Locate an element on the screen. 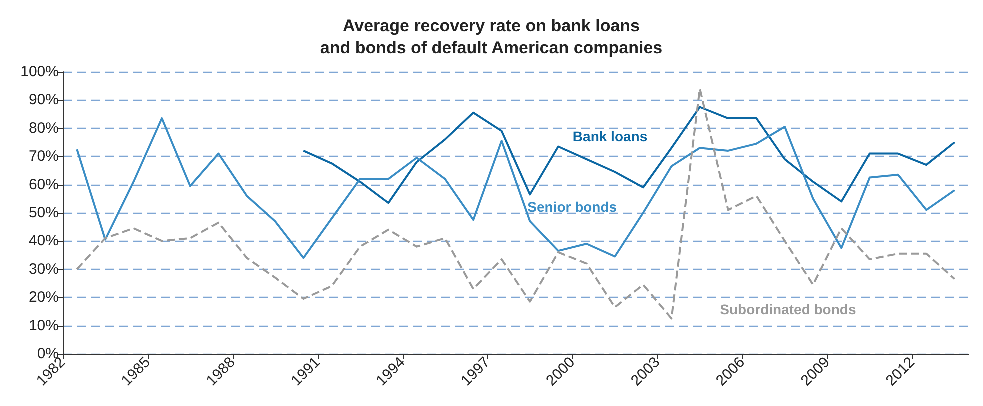  series-label: Bank loans is located at coordinates (610, 136).